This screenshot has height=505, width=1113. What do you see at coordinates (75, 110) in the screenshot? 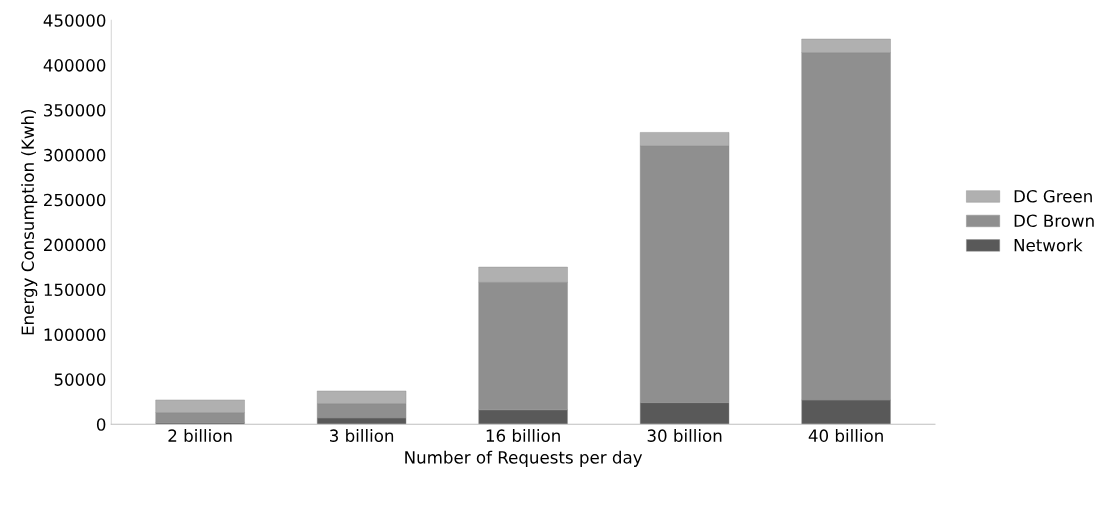
I see `y-tick-label: 350000` at bounding box center [75, 110].